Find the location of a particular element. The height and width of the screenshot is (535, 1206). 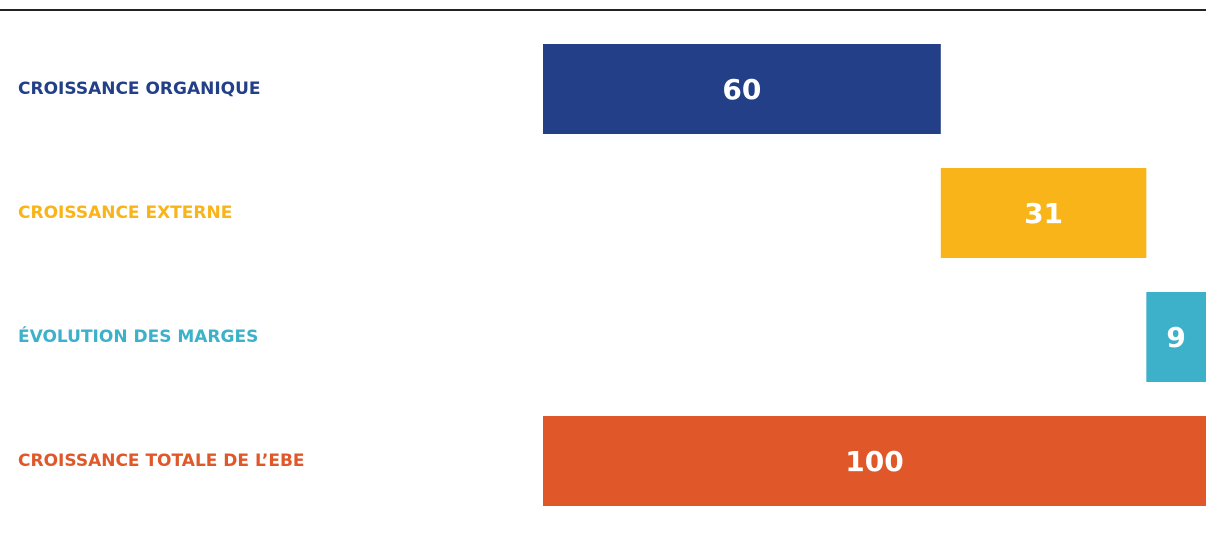

value-label: 9 is located at coordinates (1175, 337).